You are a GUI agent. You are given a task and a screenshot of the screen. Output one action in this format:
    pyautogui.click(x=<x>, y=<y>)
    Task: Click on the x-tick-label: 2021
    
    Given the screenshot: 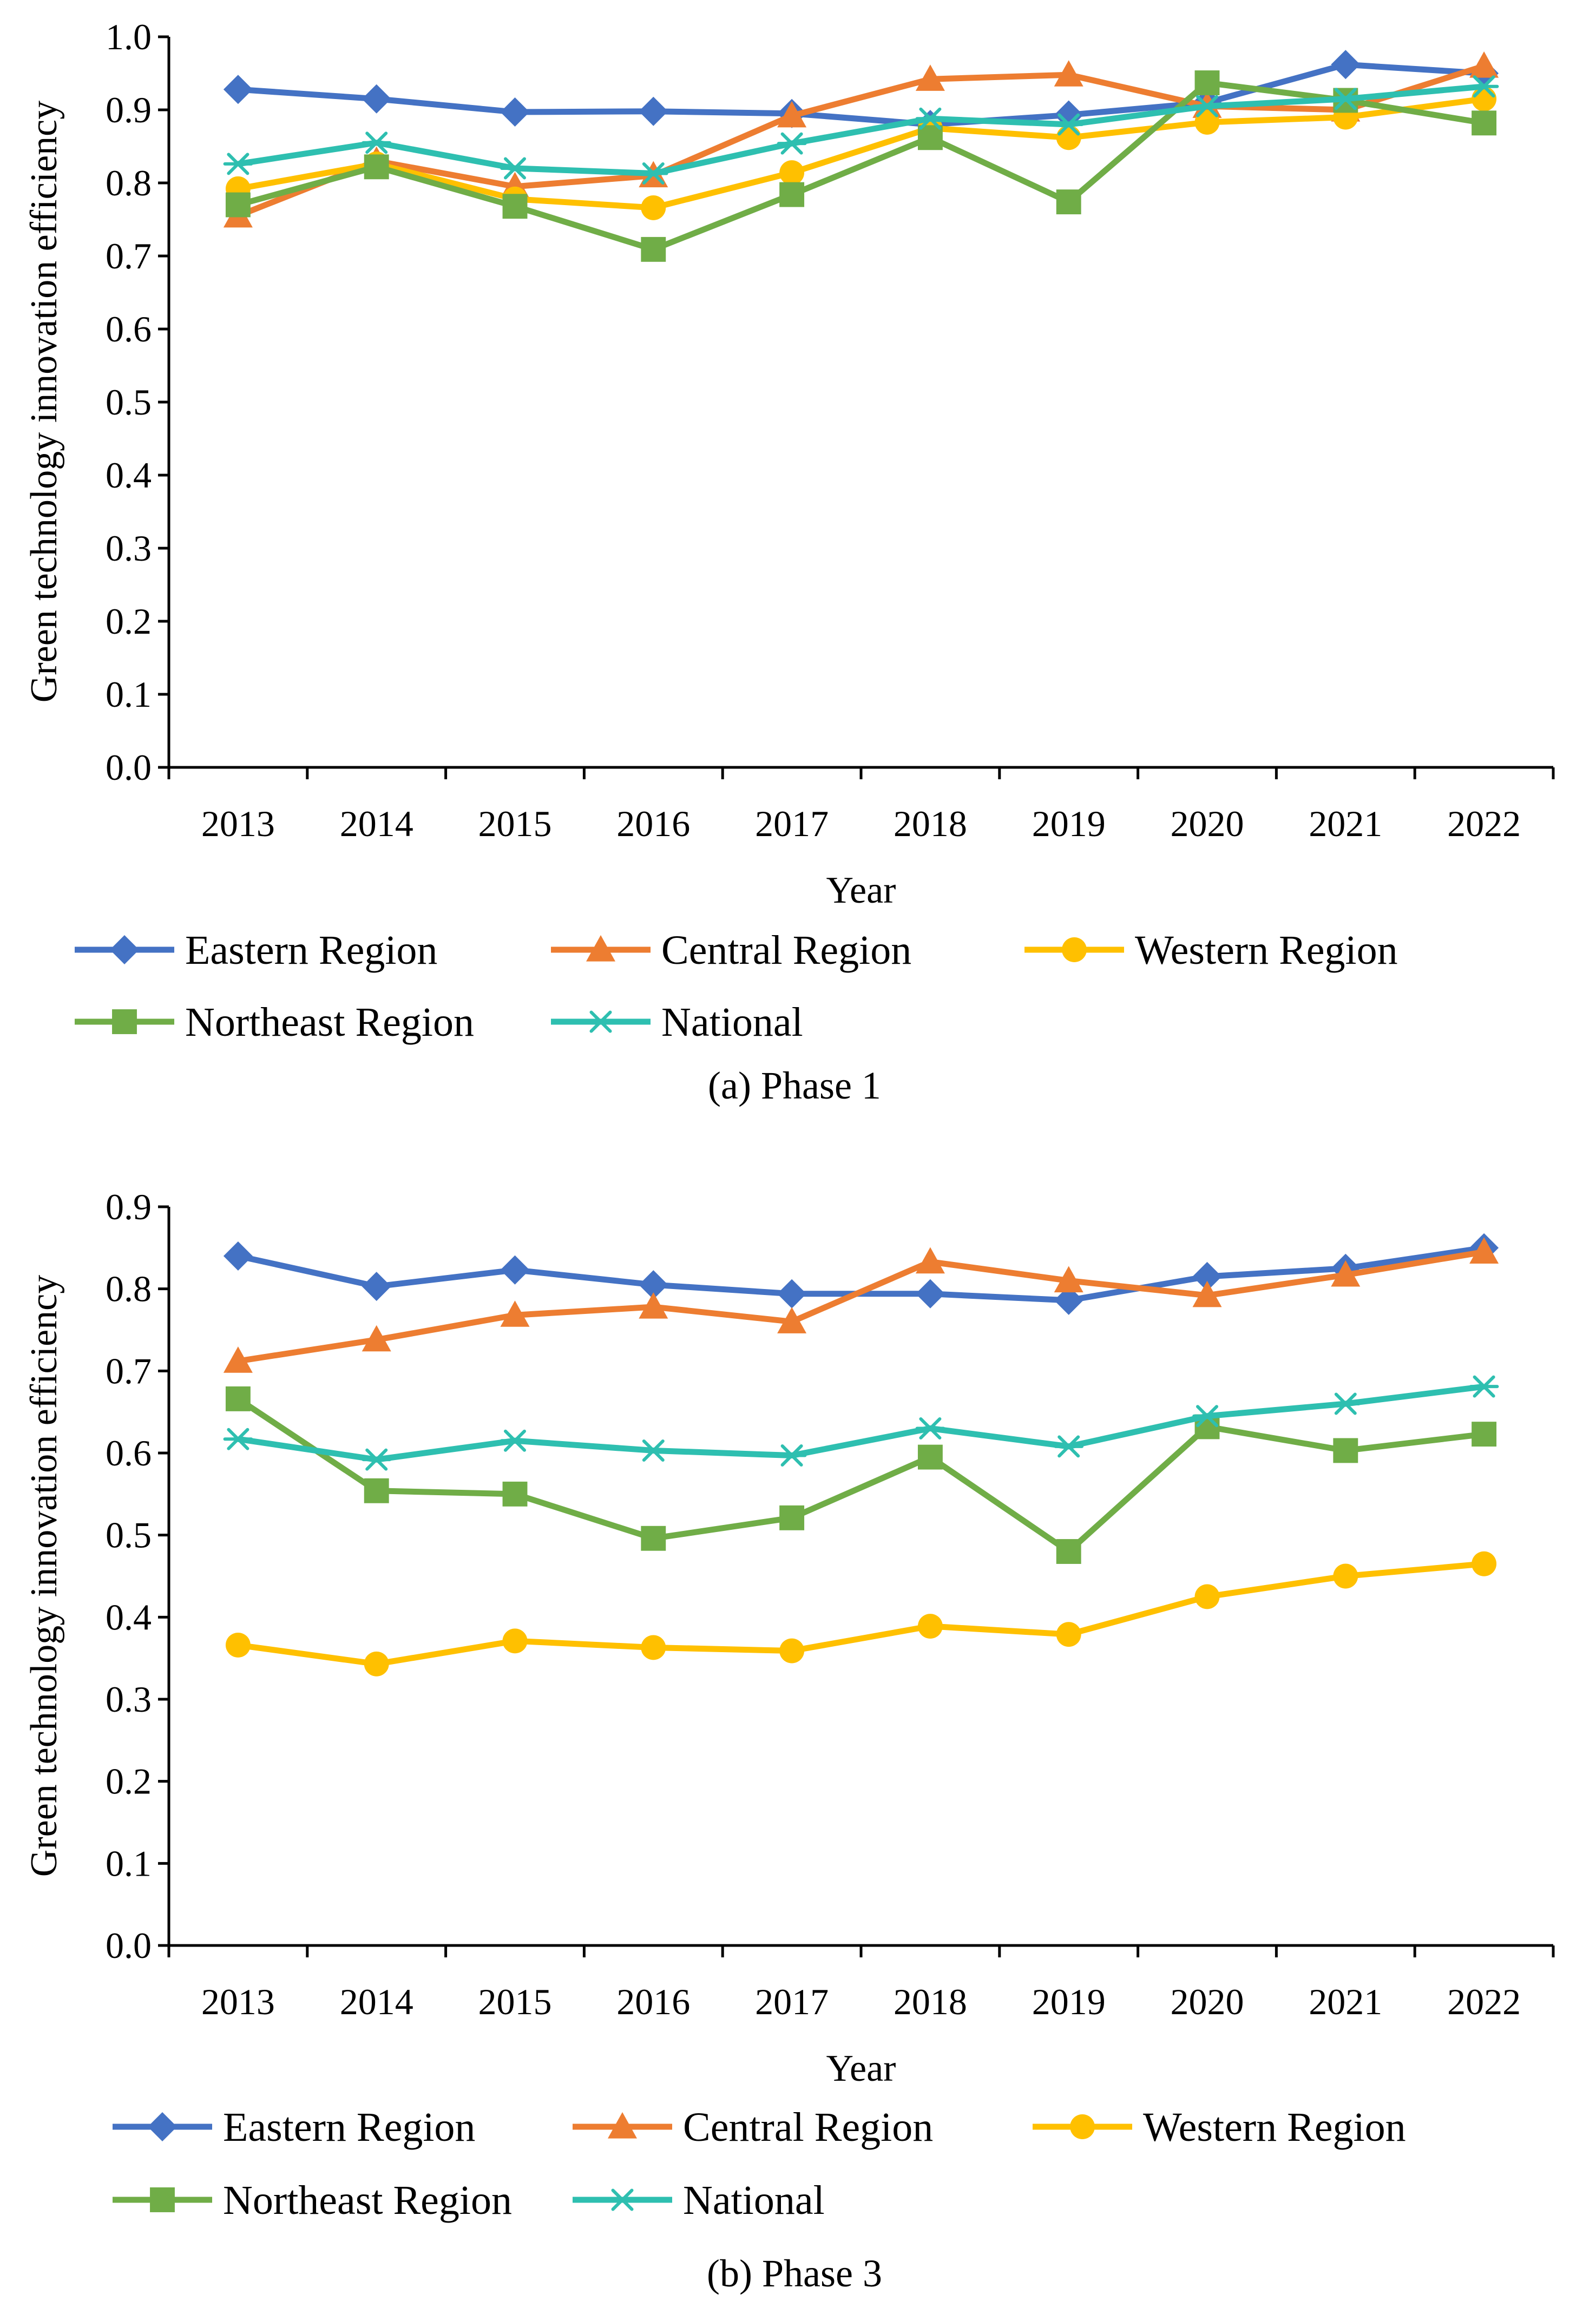 What is the action you would take?
    pyautogui.click(x=1346, y=2001)
    